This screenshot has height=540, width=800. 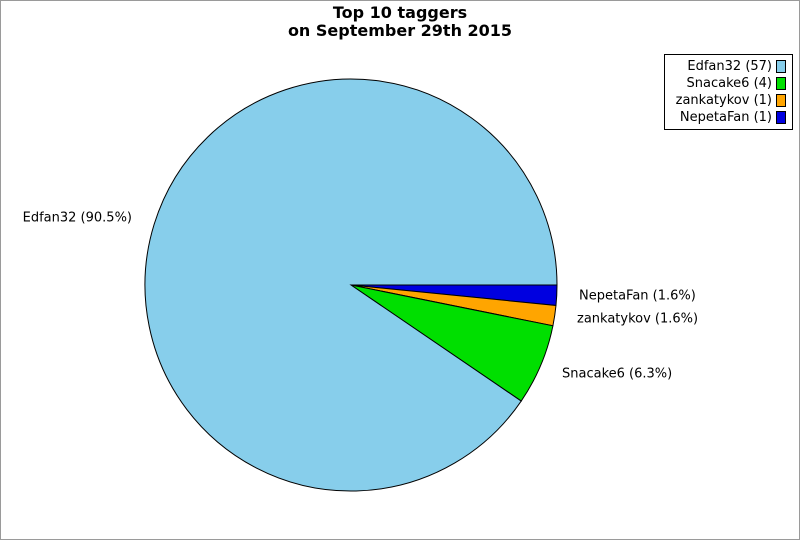 I want to click on chart-title-line2: on September 29th 2015, so click(x=400, y=30).